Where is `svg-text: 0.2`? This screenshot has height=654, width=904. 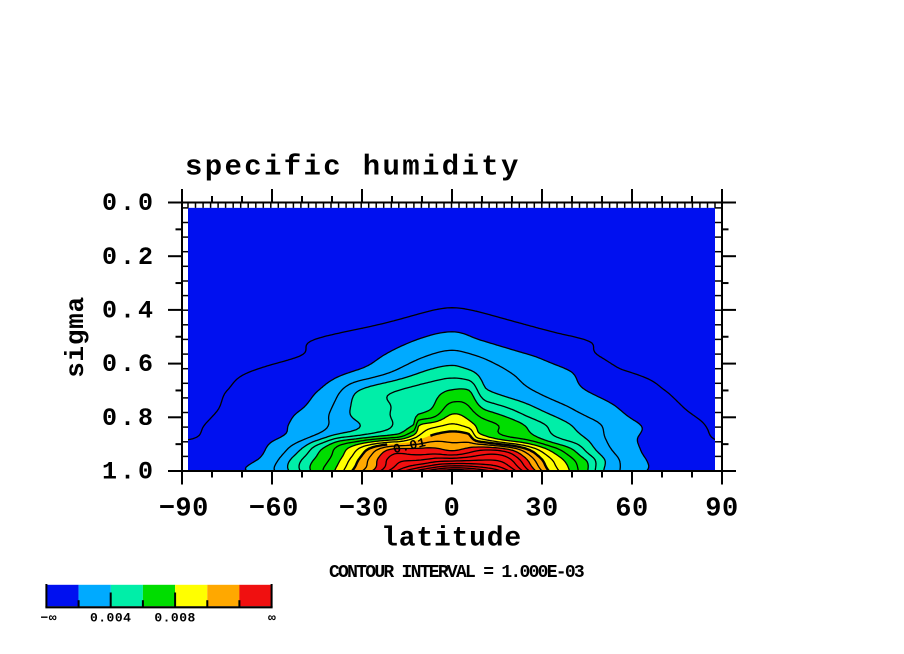
svg-text: 0.2 is located at coordinates (129, 257).